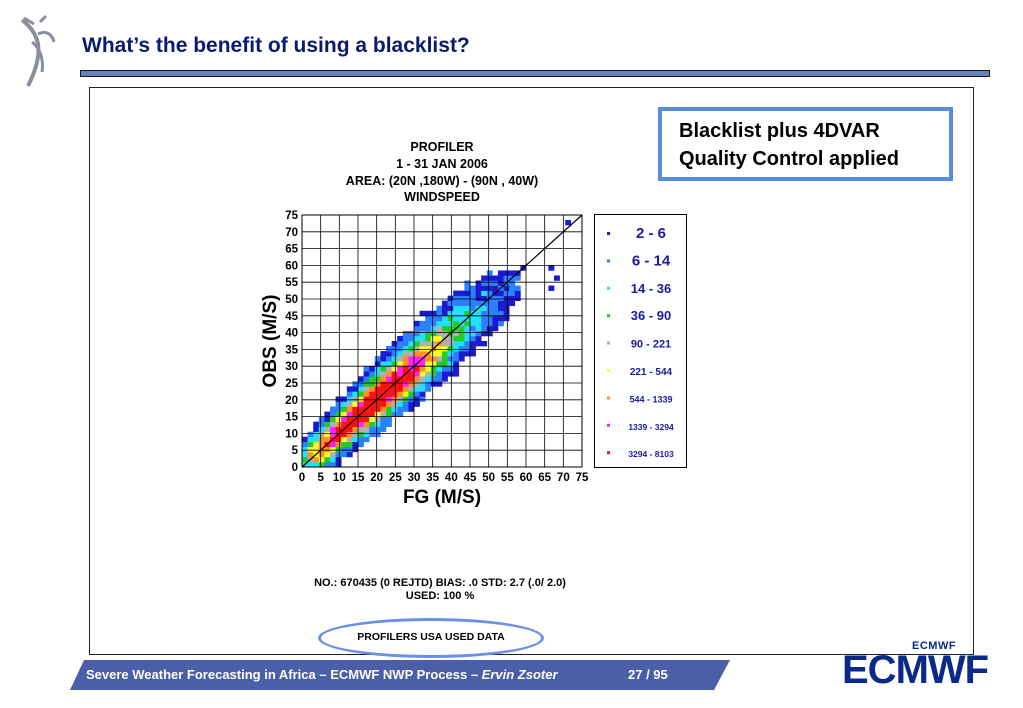 The height and width of the screenshot is (708, 1023). Describe the element at coordinates (291, 434) in the screenshot. I see `y-tick-label: 10` at that location.